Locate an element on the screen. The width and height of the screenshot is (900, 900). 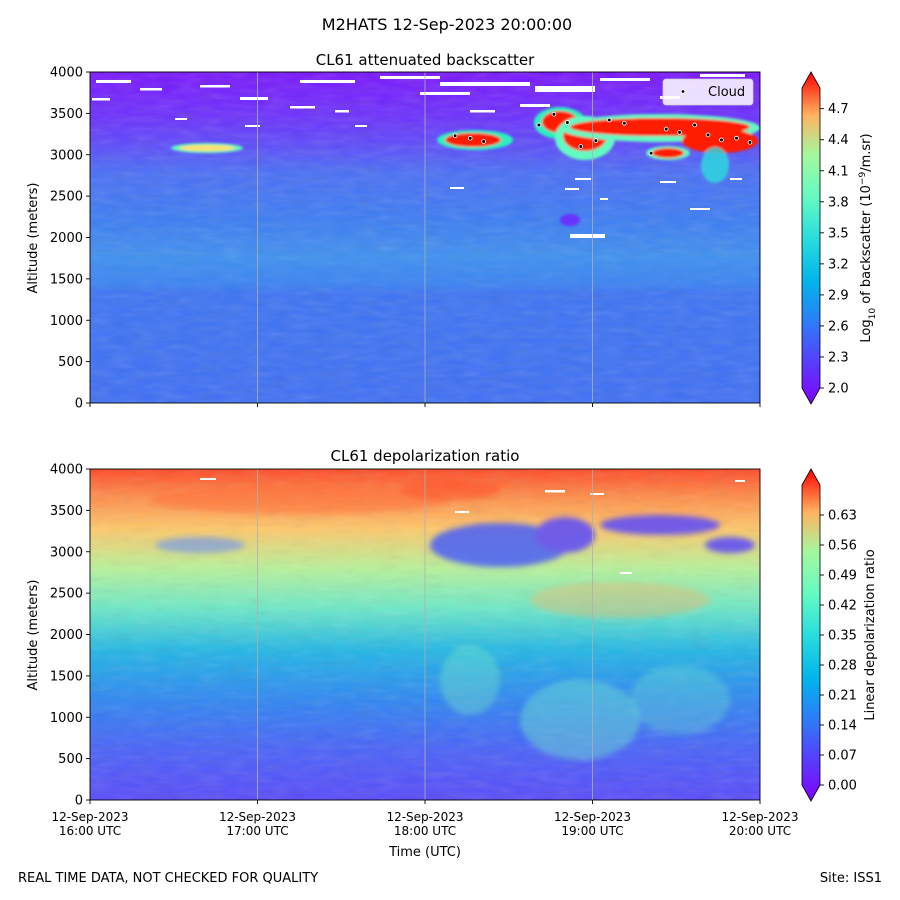
legend-cloud-marker is located at coordinates (683, 91).